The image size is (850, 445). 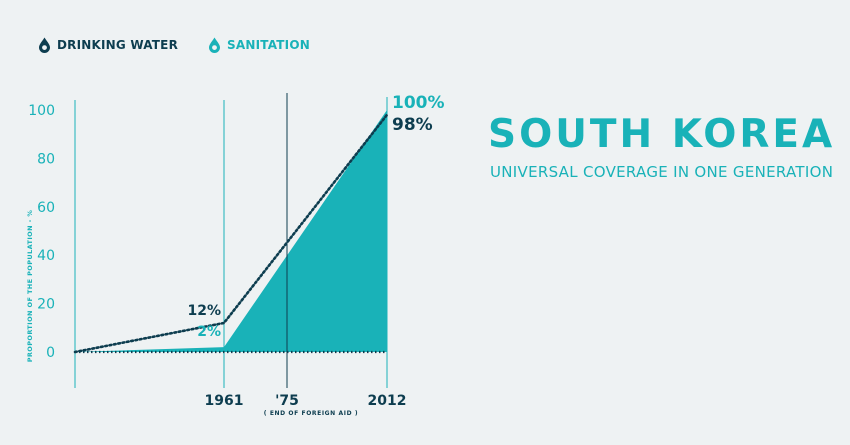 What do you see at coordinates (50, 353) in the screenshot?
I see `y-tick-label: 0` at bounding box center [50, 353].